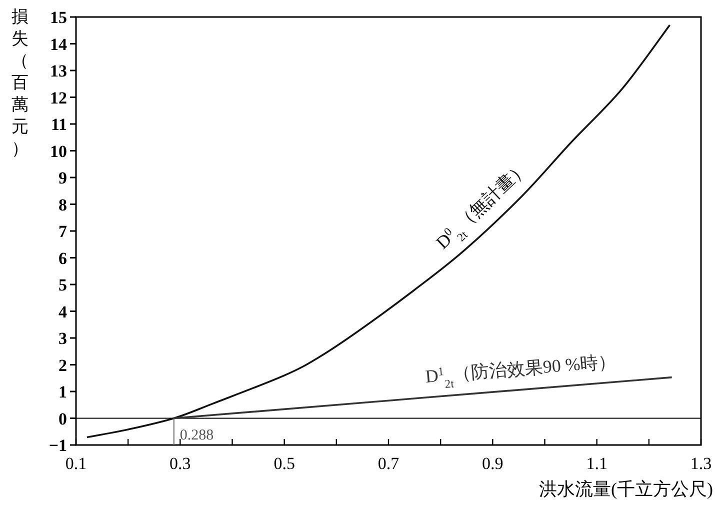  Describe the element at coordinates (62, 418) in the screenshot. I see `y-tick-label: 0` at that location.